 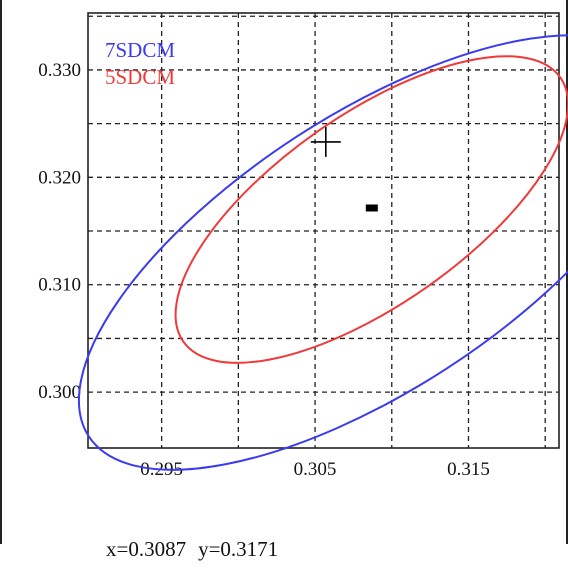 I want to click on legend-entry-7sdcm: 7SDCM, so click(x=140, y=50).